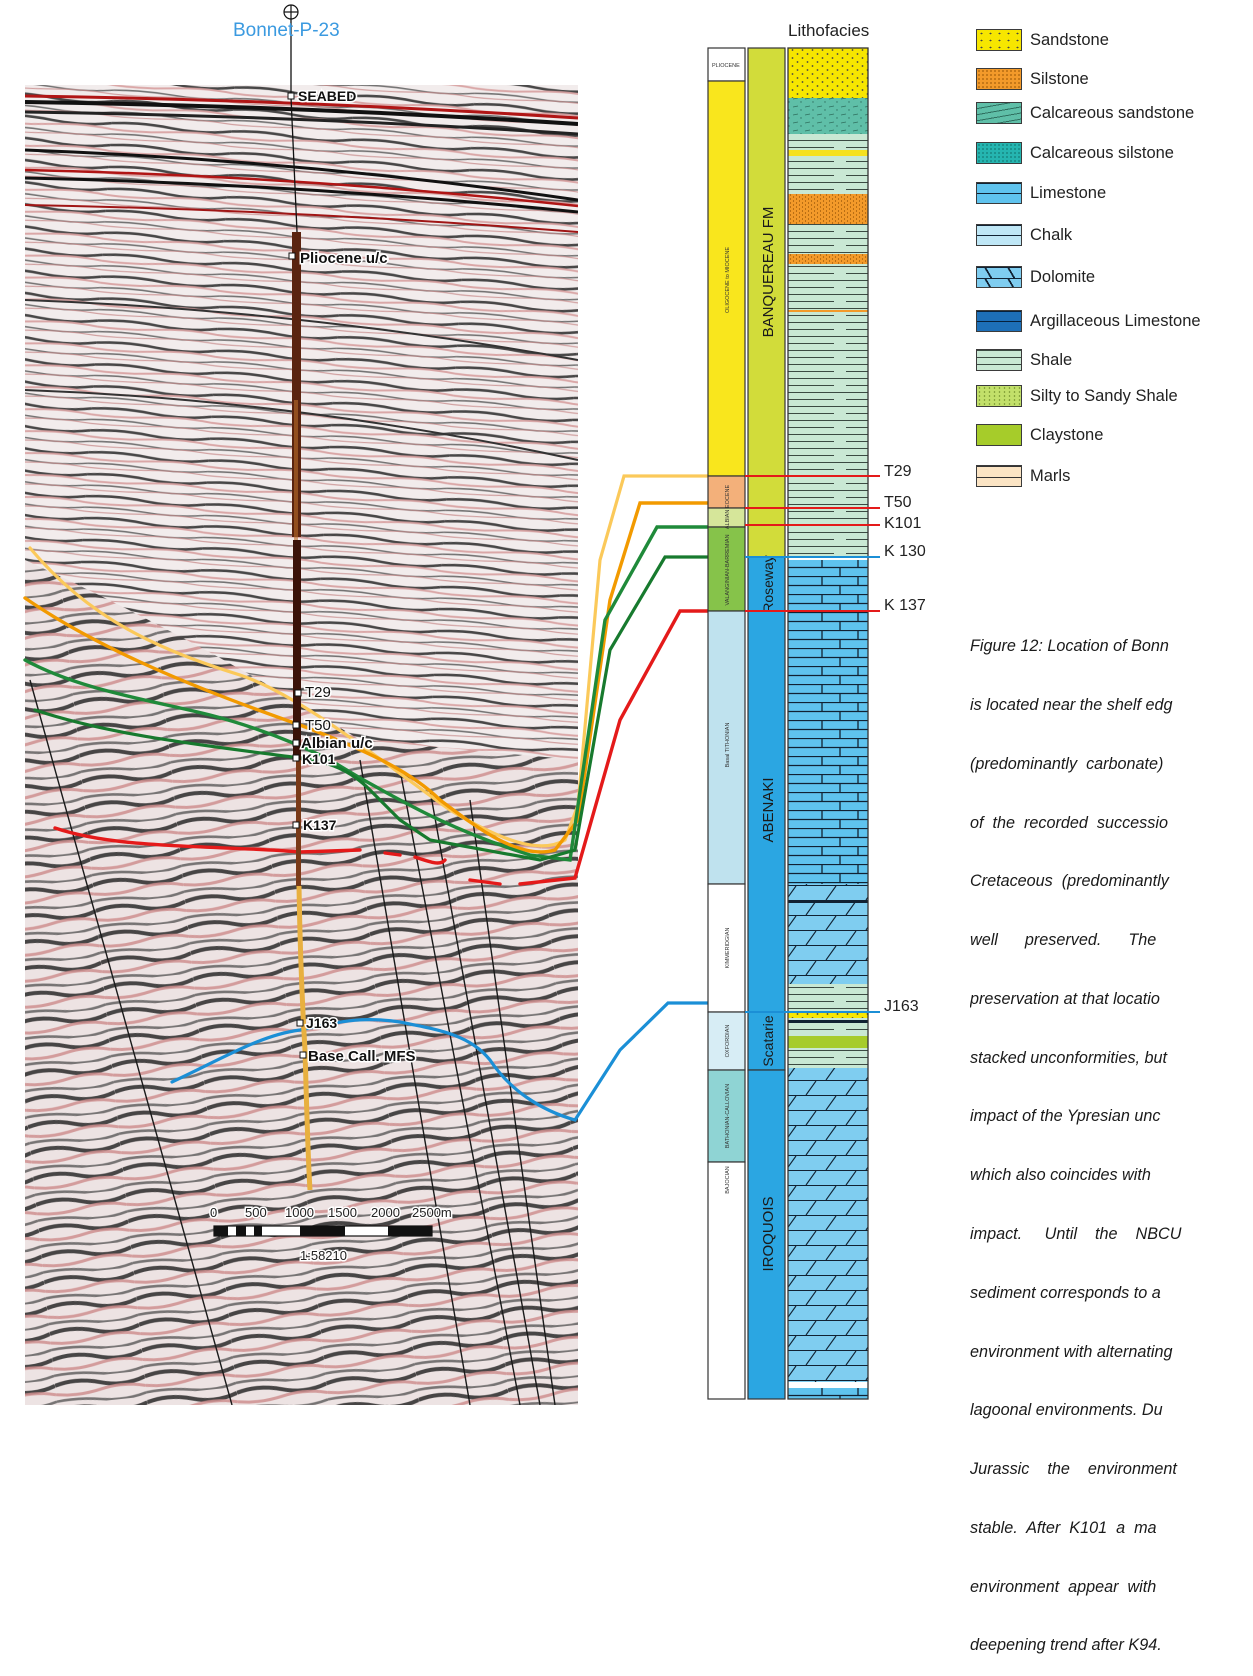 This screenshot has height=1676, width=1253. Describe the element at coordinates (1102, 152) in the screenshot. I see `legend-label: Calcareous silstone` at that location.